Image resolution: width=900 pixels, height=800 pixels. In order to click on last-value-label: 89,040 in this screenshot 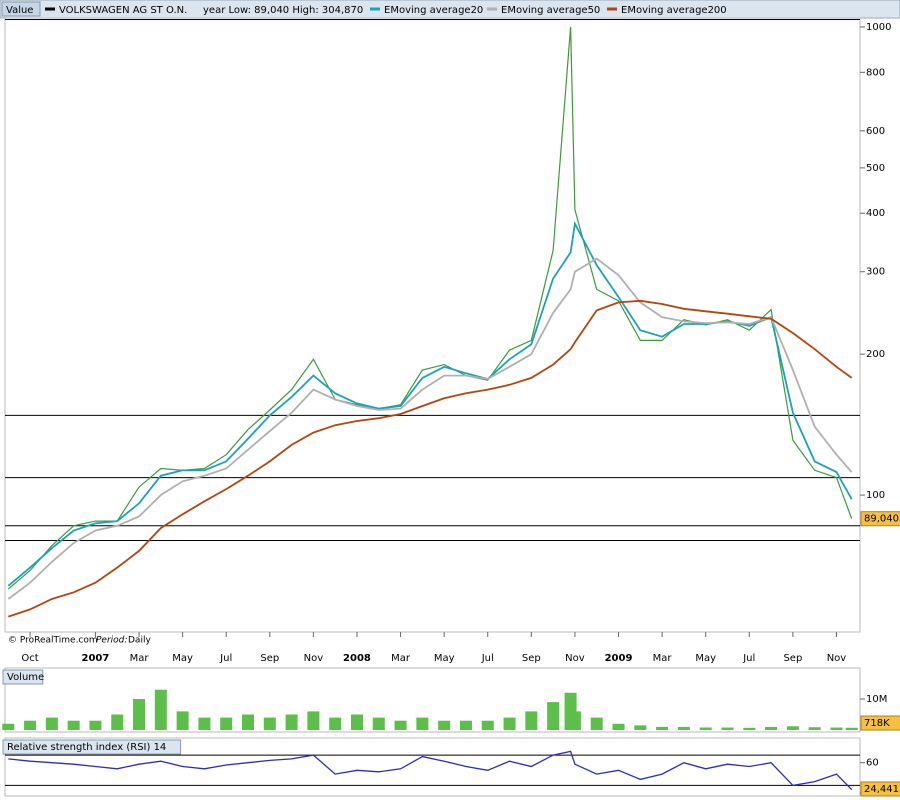, I will do `click(881, 519)`.